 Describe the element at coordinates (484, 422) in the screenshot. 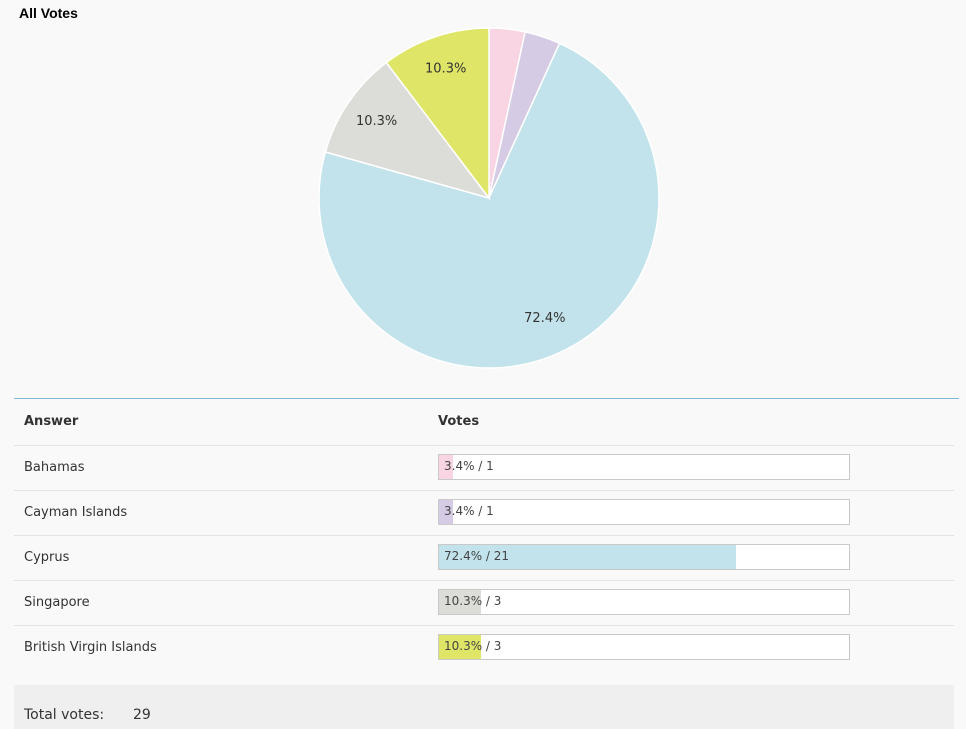

I see `table-header: Answer Votes` at that location.